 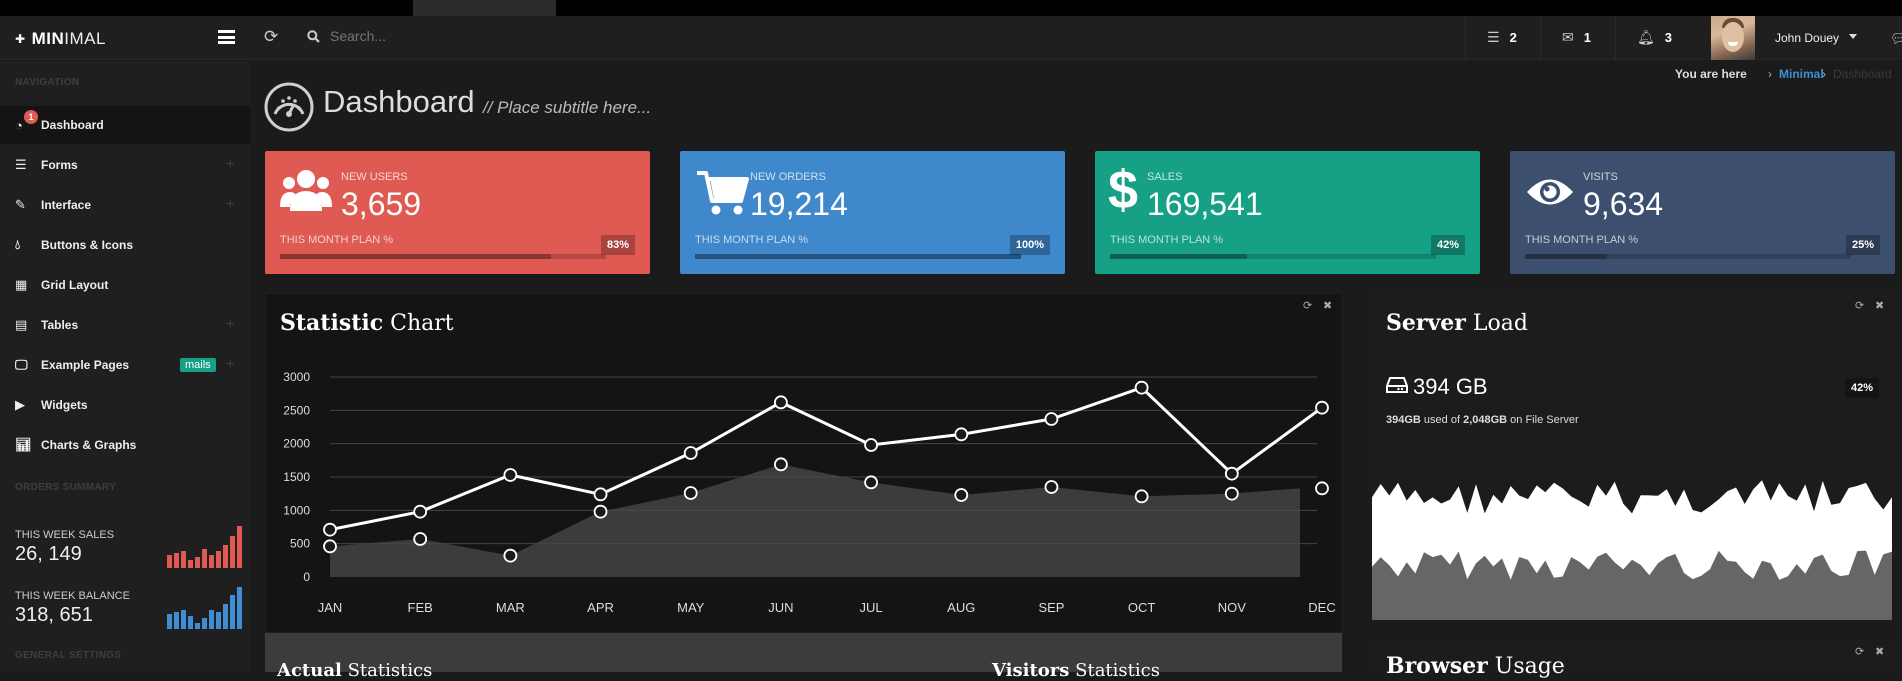 I want to click on x-tick-label: MAY, so click(x=691, y=607).